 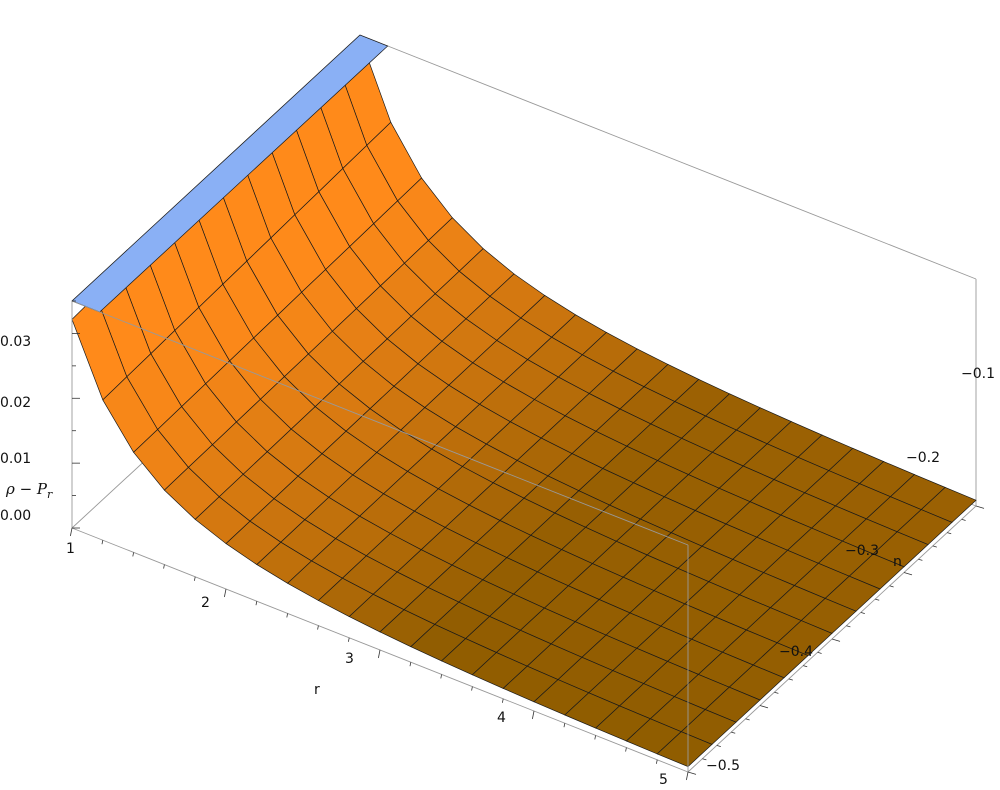 What do you see at coordinates (663, 780) in the screenshot?
I see `r-tick-label: 5` at bounding box center [663, 780].